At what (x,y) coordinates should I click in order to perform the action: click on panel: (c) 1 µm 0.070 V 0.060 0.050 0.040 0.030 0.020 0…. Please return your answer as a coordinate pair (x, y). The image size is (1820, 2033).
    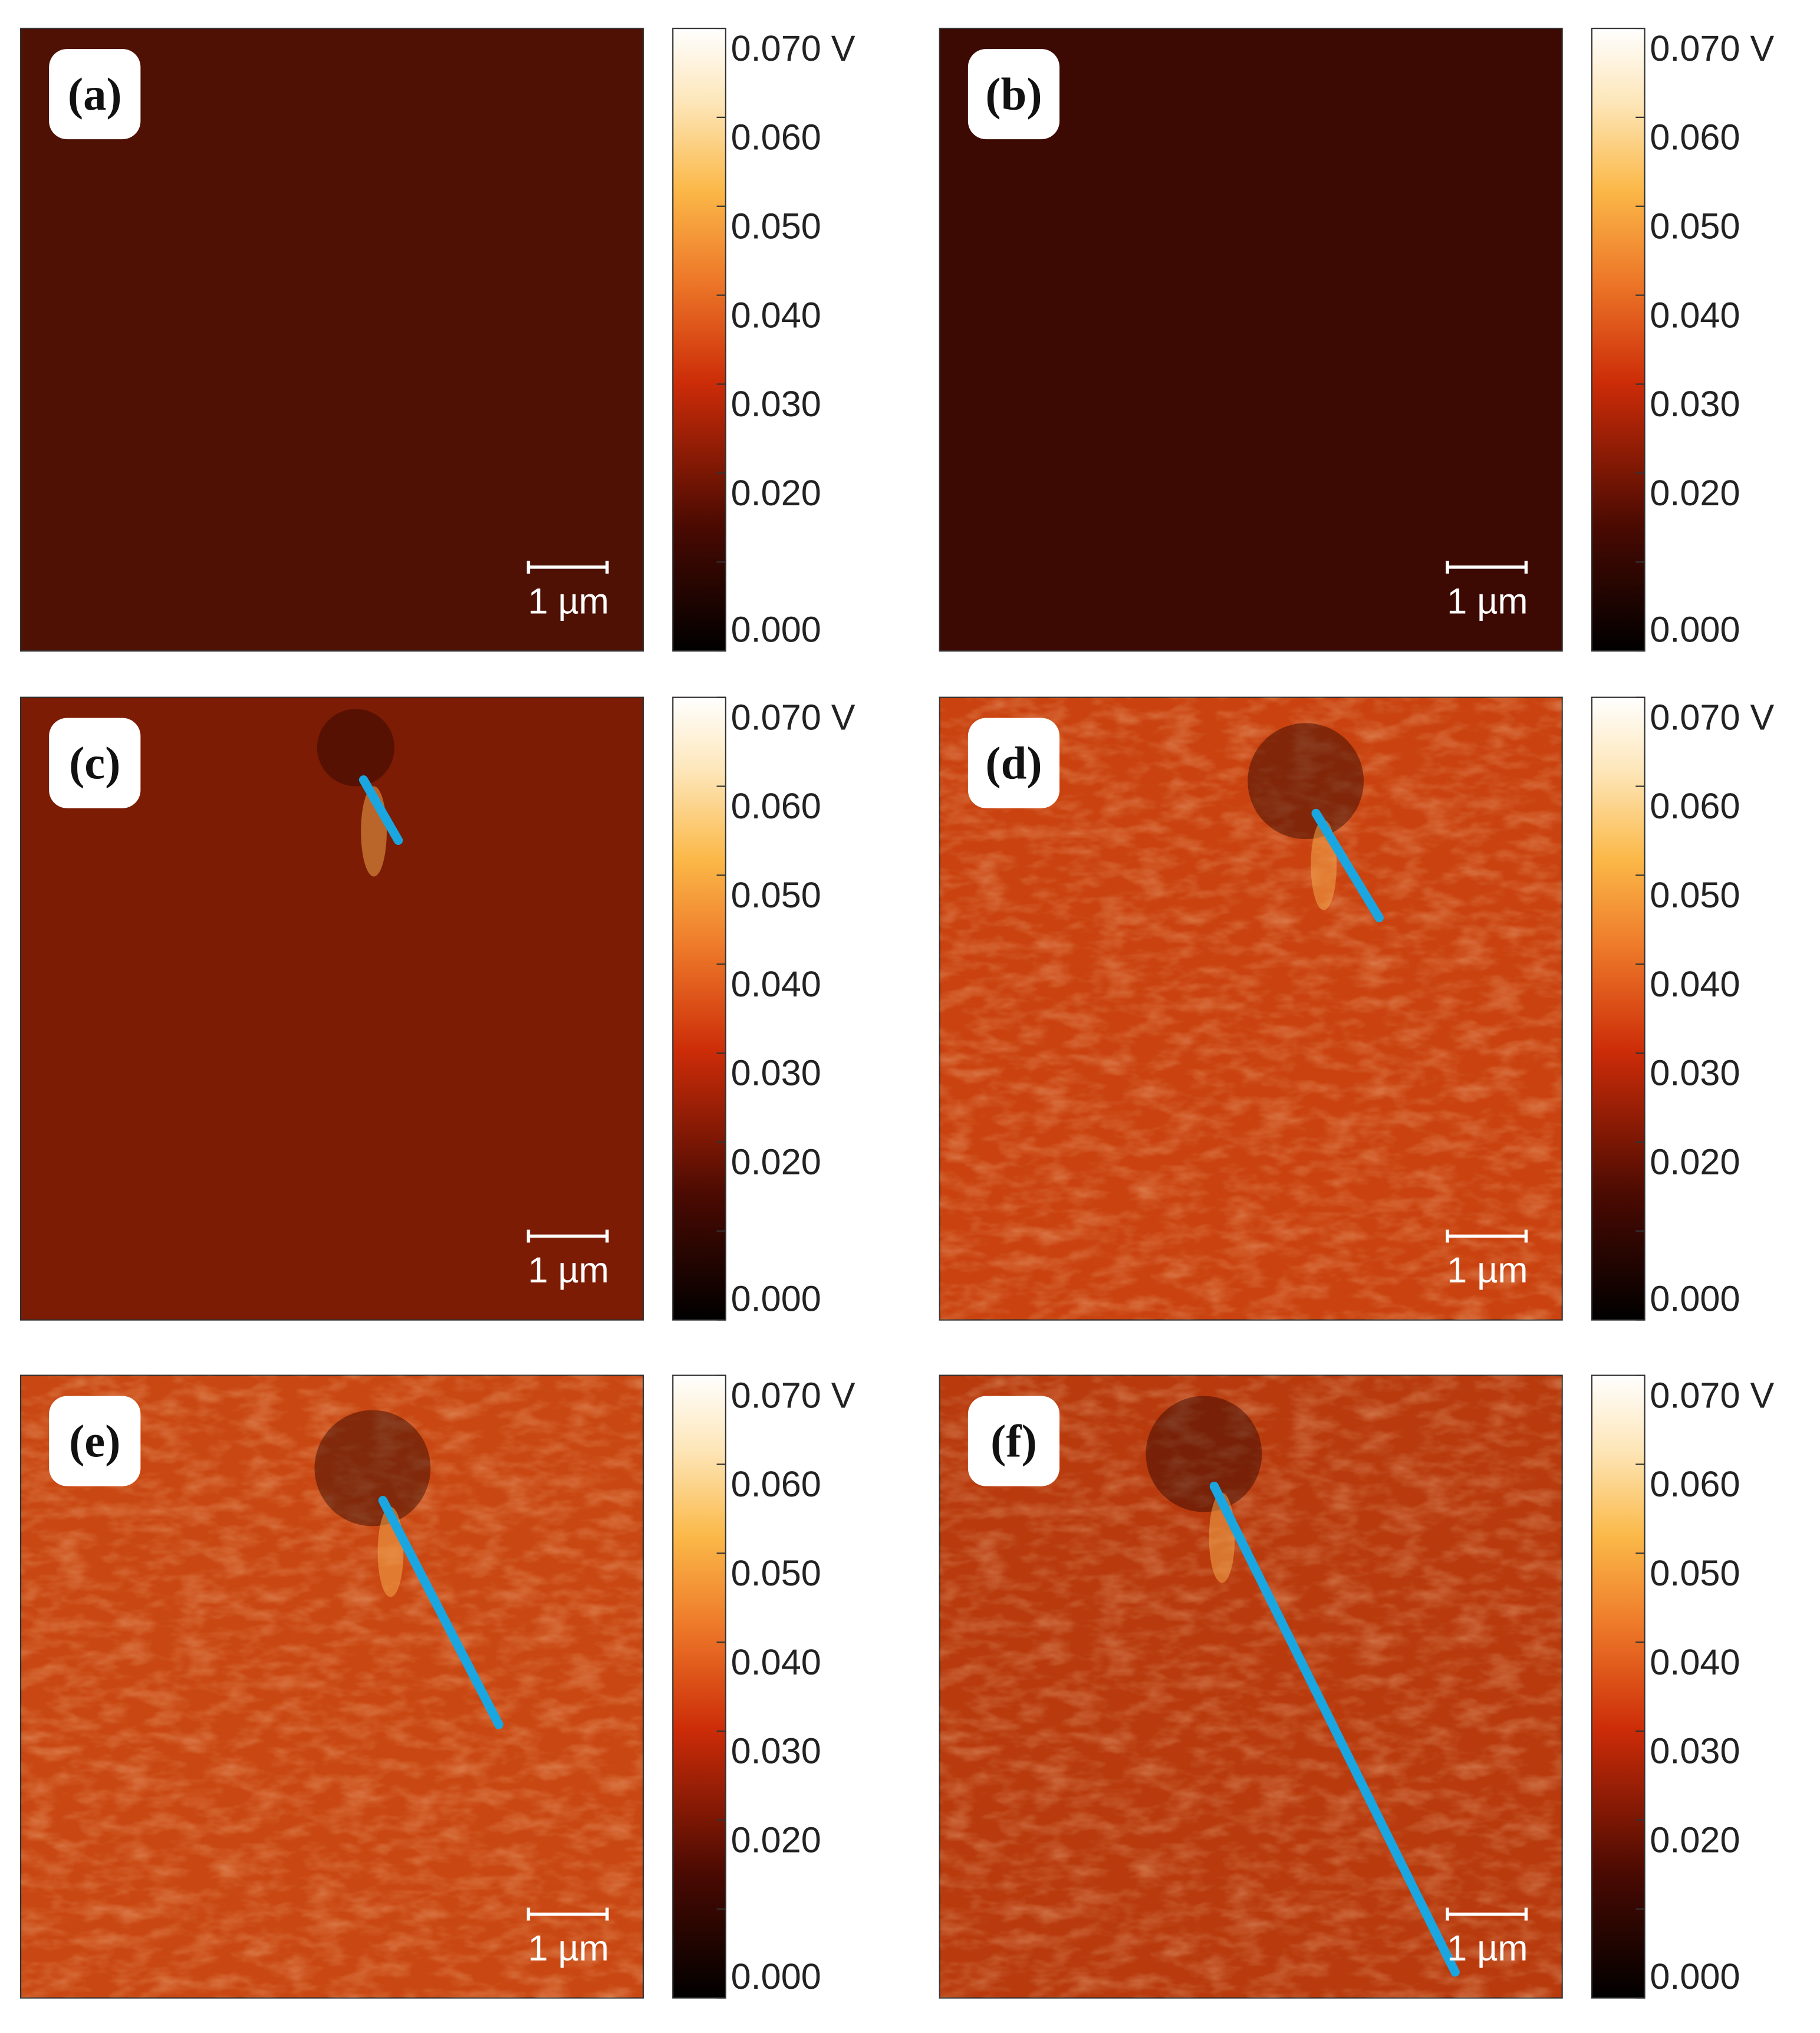
    Looking at the image, I should click on (437, 1008).